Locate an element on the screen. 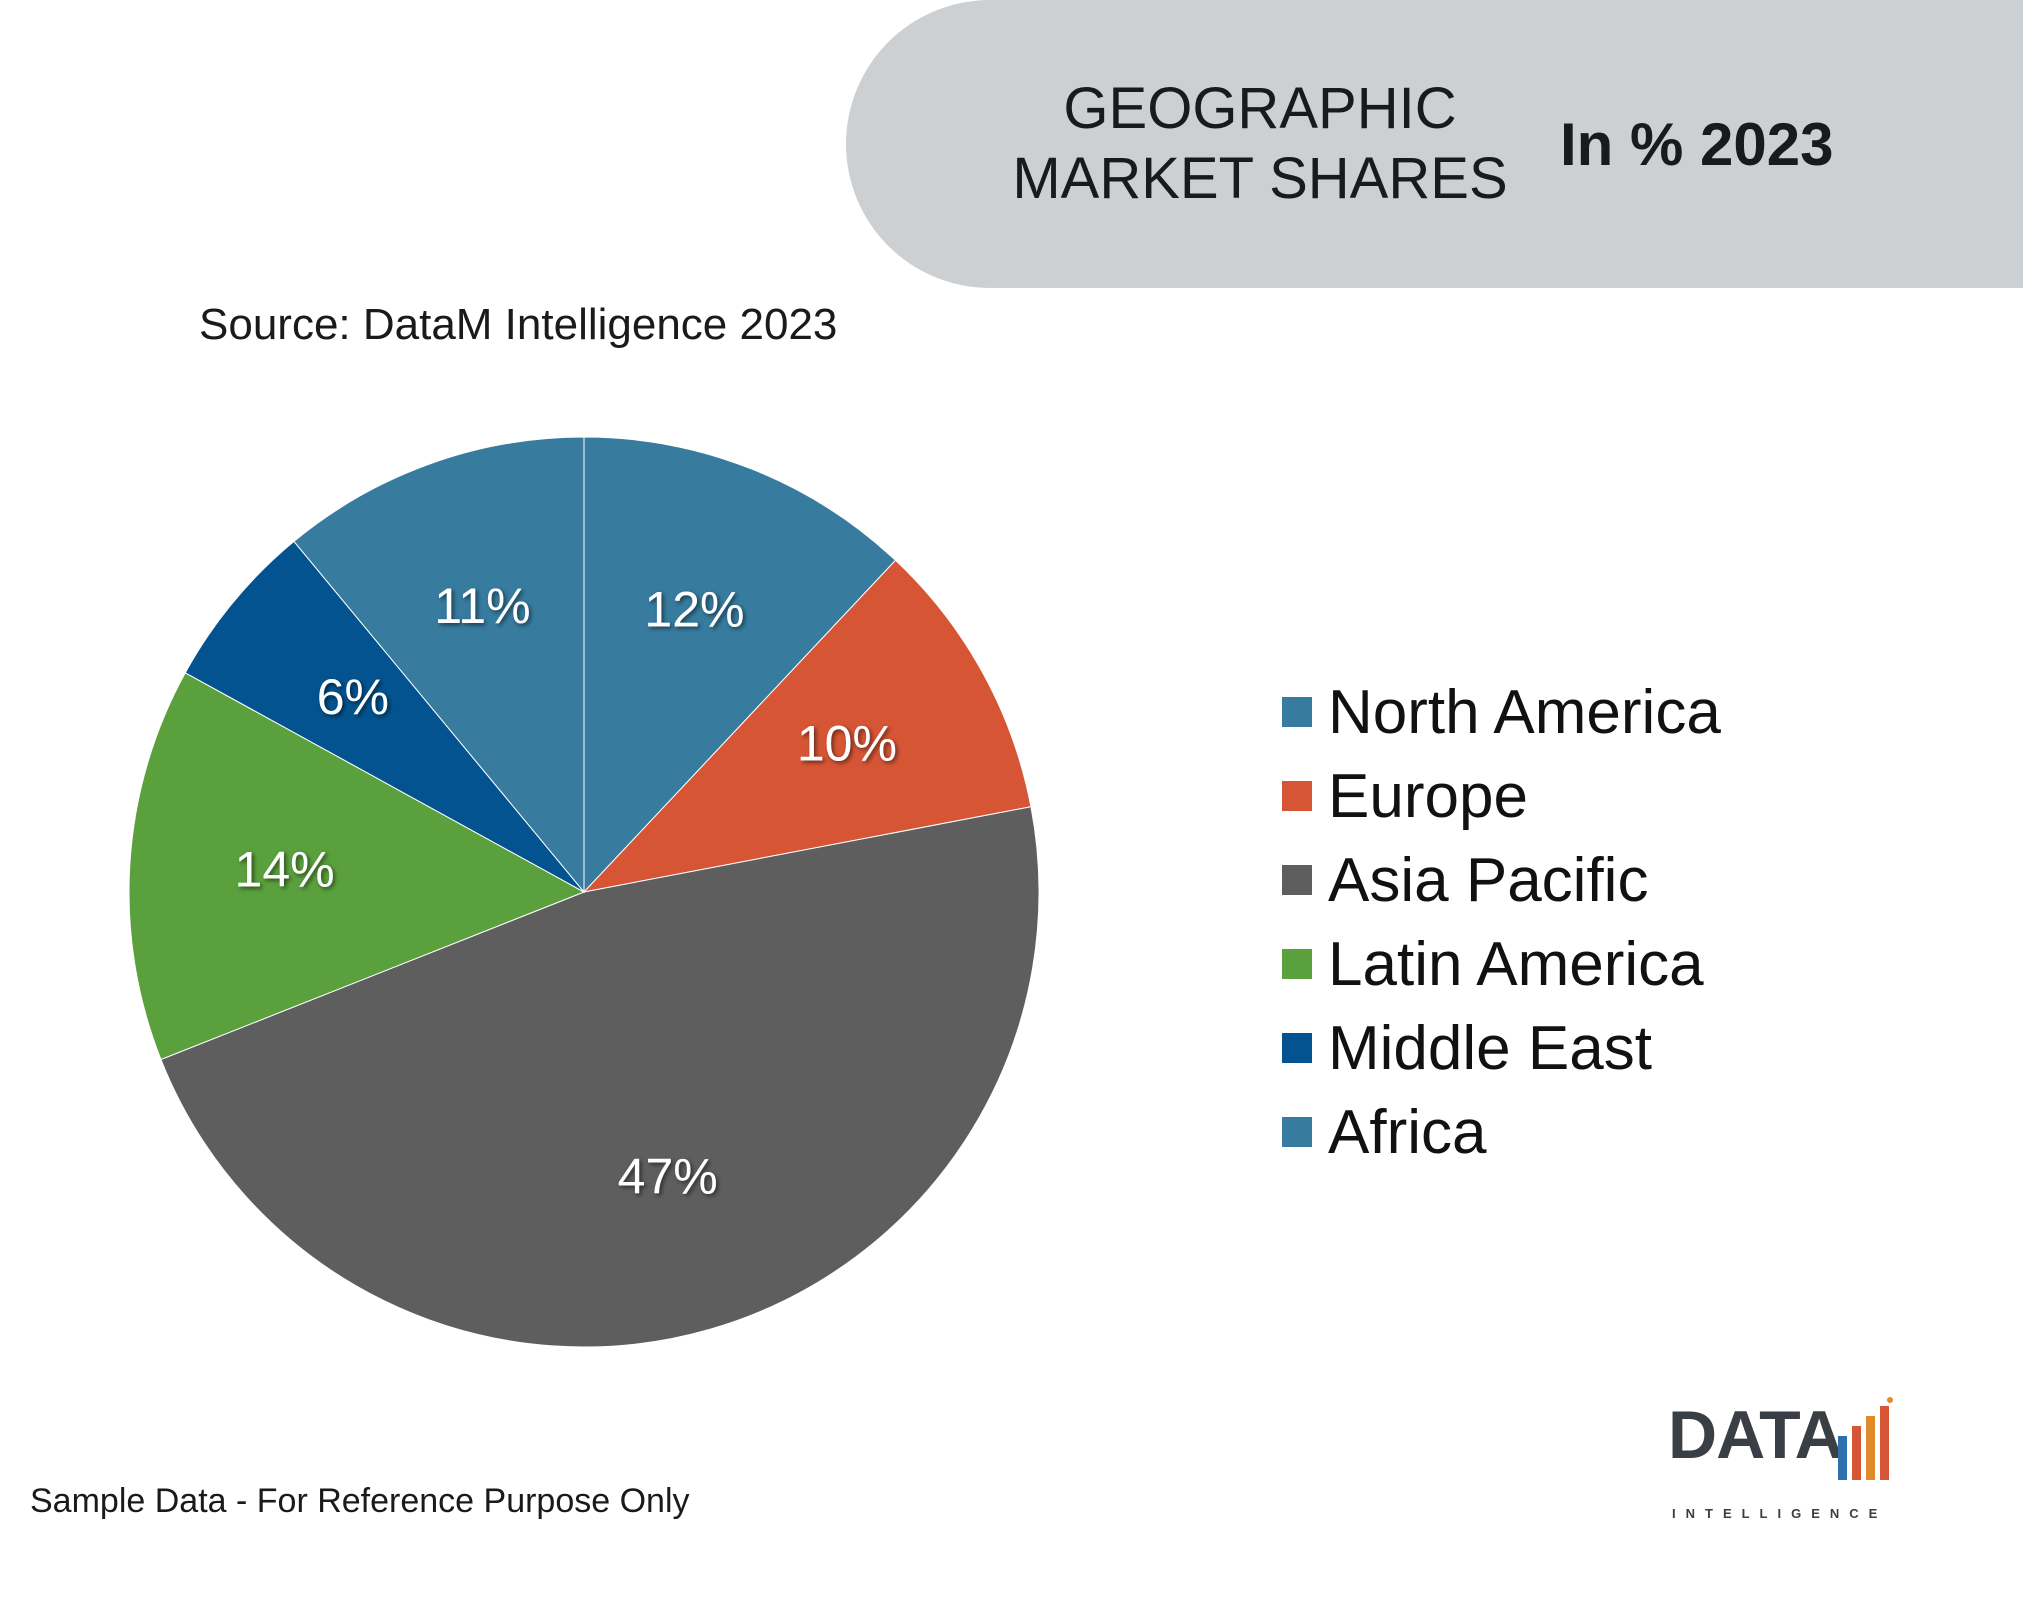 This screenshot has height=1601, width=2023. header-banner is located at coordinates (1434, 144).